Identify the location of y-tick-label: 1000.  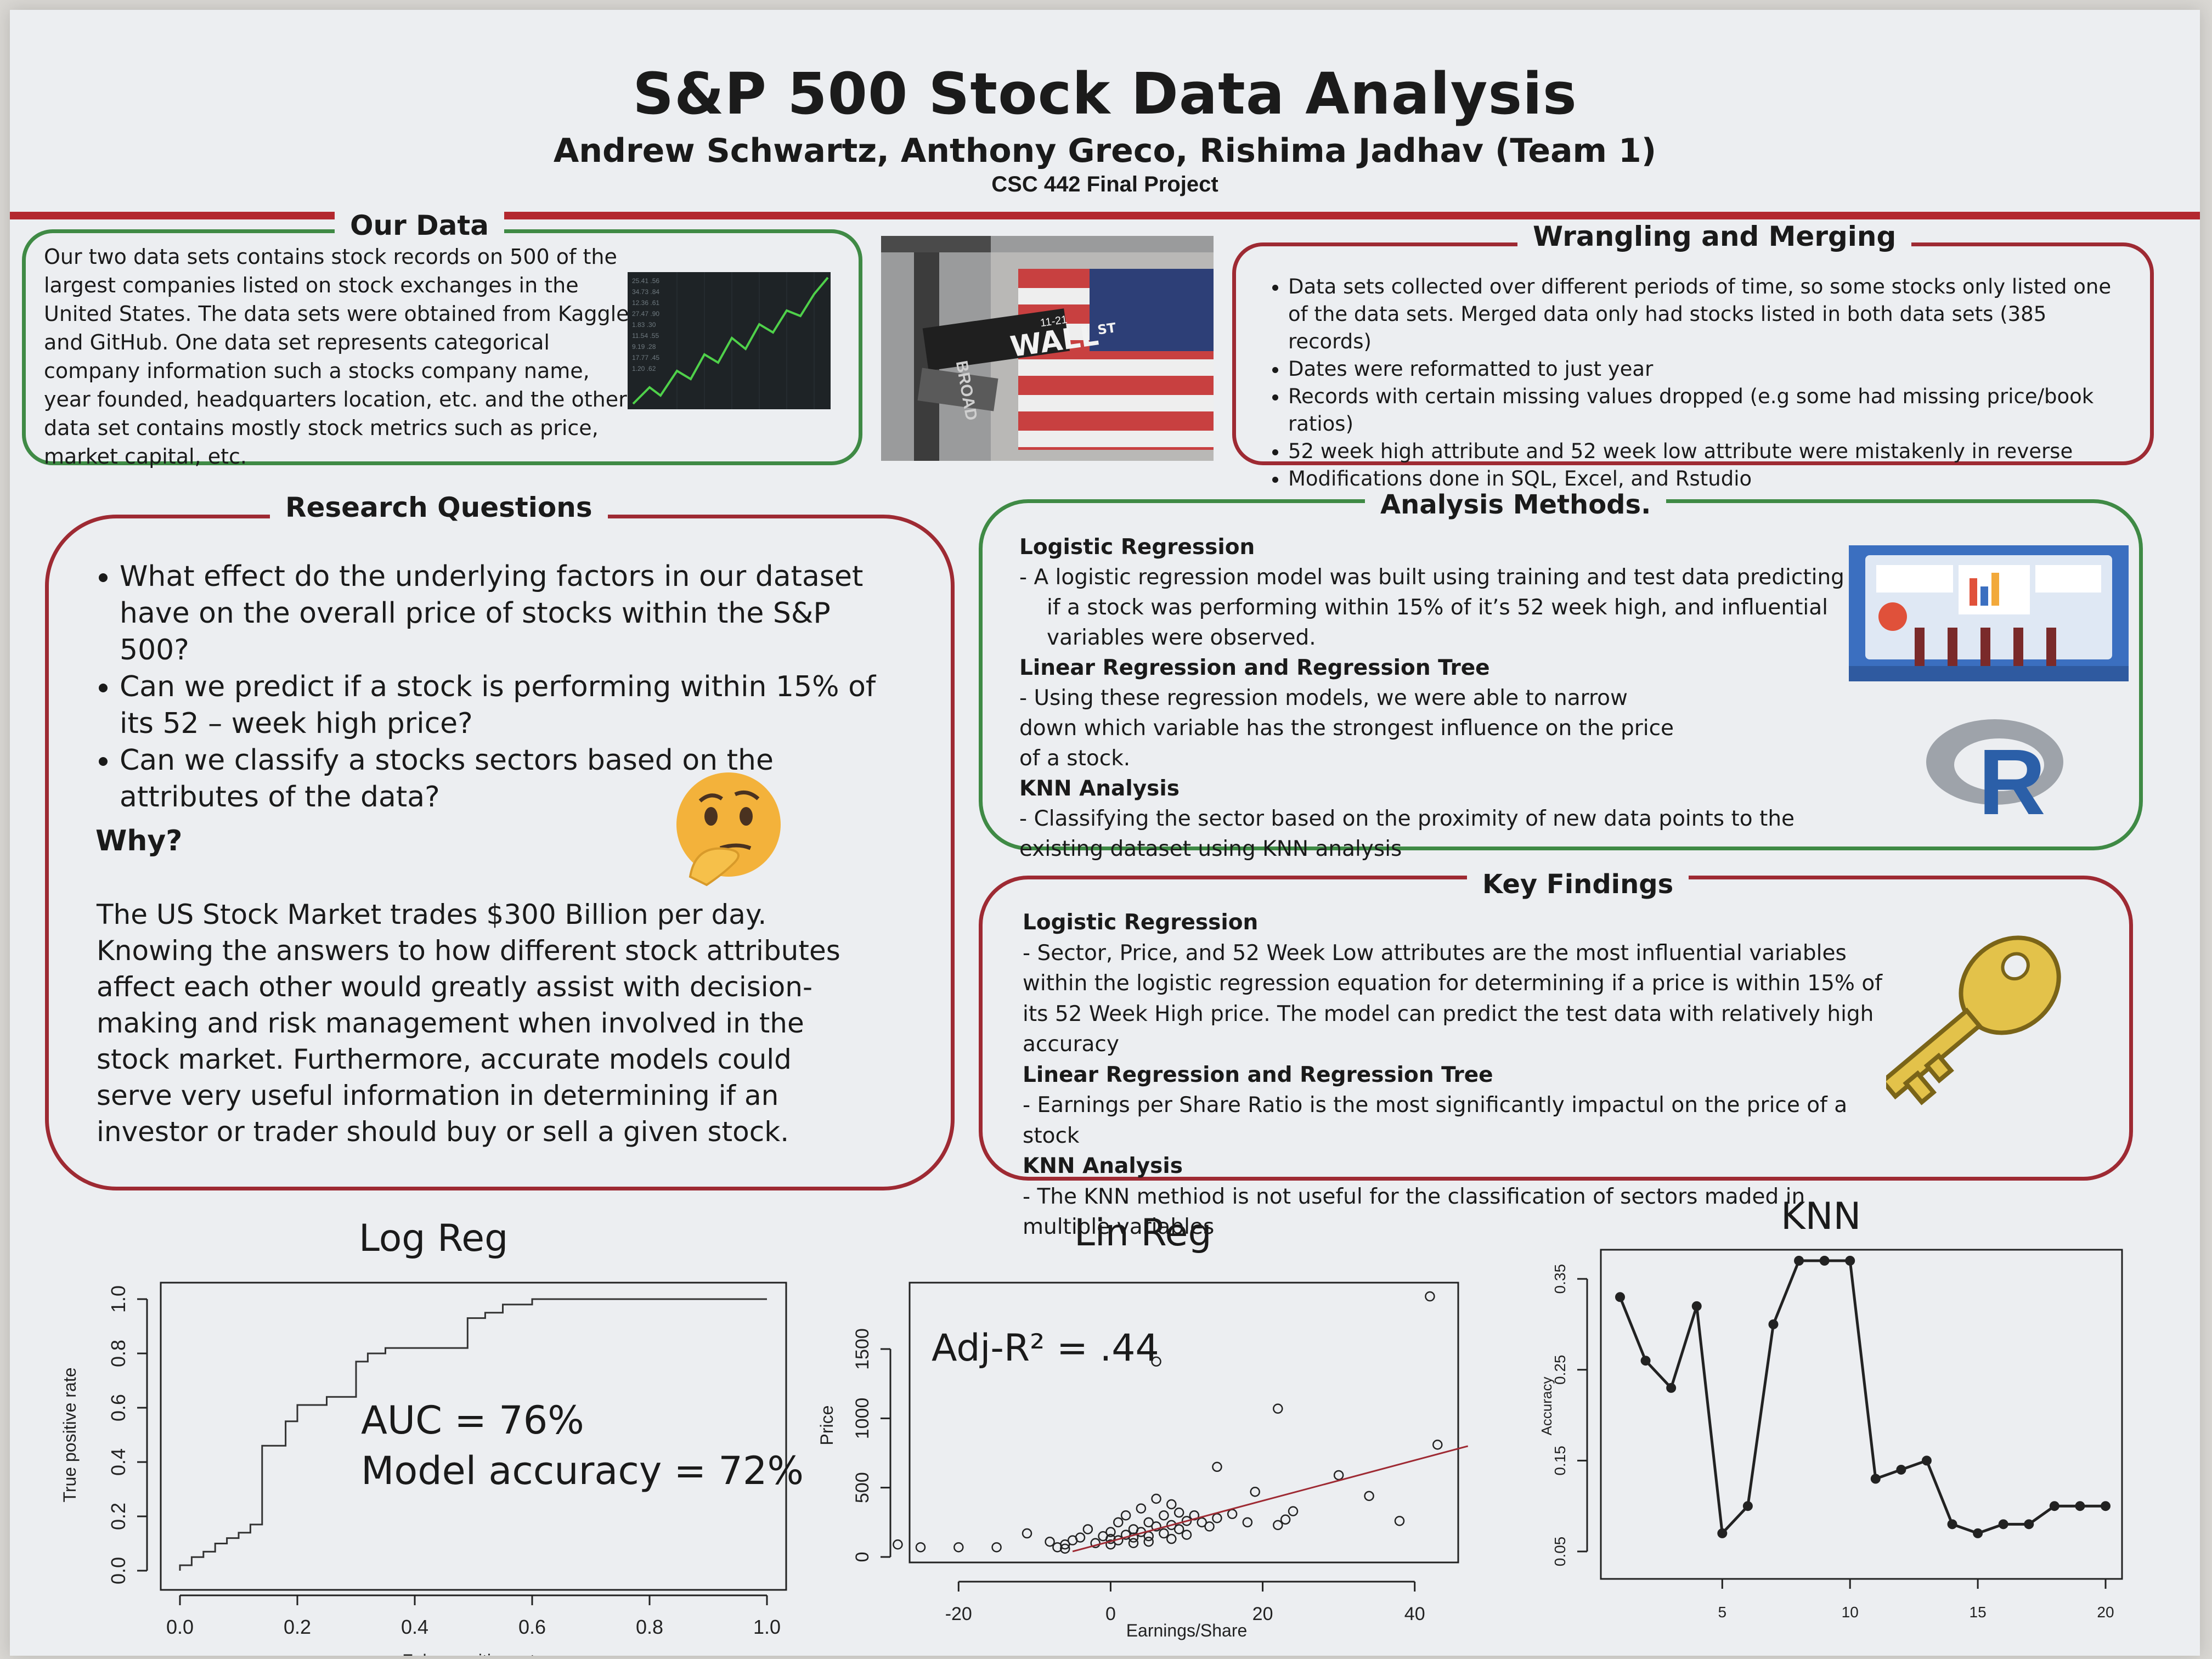
(862, 1419).